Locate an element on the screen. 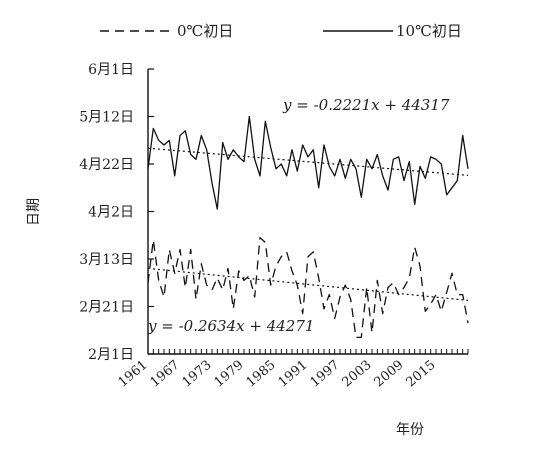  series-line-10c is located at coordinates (308, 162).